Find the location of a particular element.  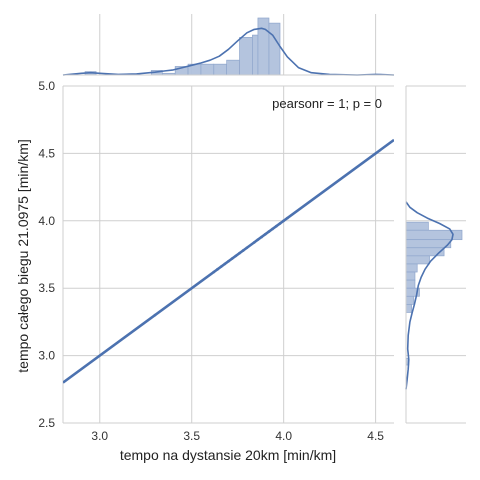

pearson-annotation: pearsonr = 1; p = 0 is located at coordinates (327, 103).